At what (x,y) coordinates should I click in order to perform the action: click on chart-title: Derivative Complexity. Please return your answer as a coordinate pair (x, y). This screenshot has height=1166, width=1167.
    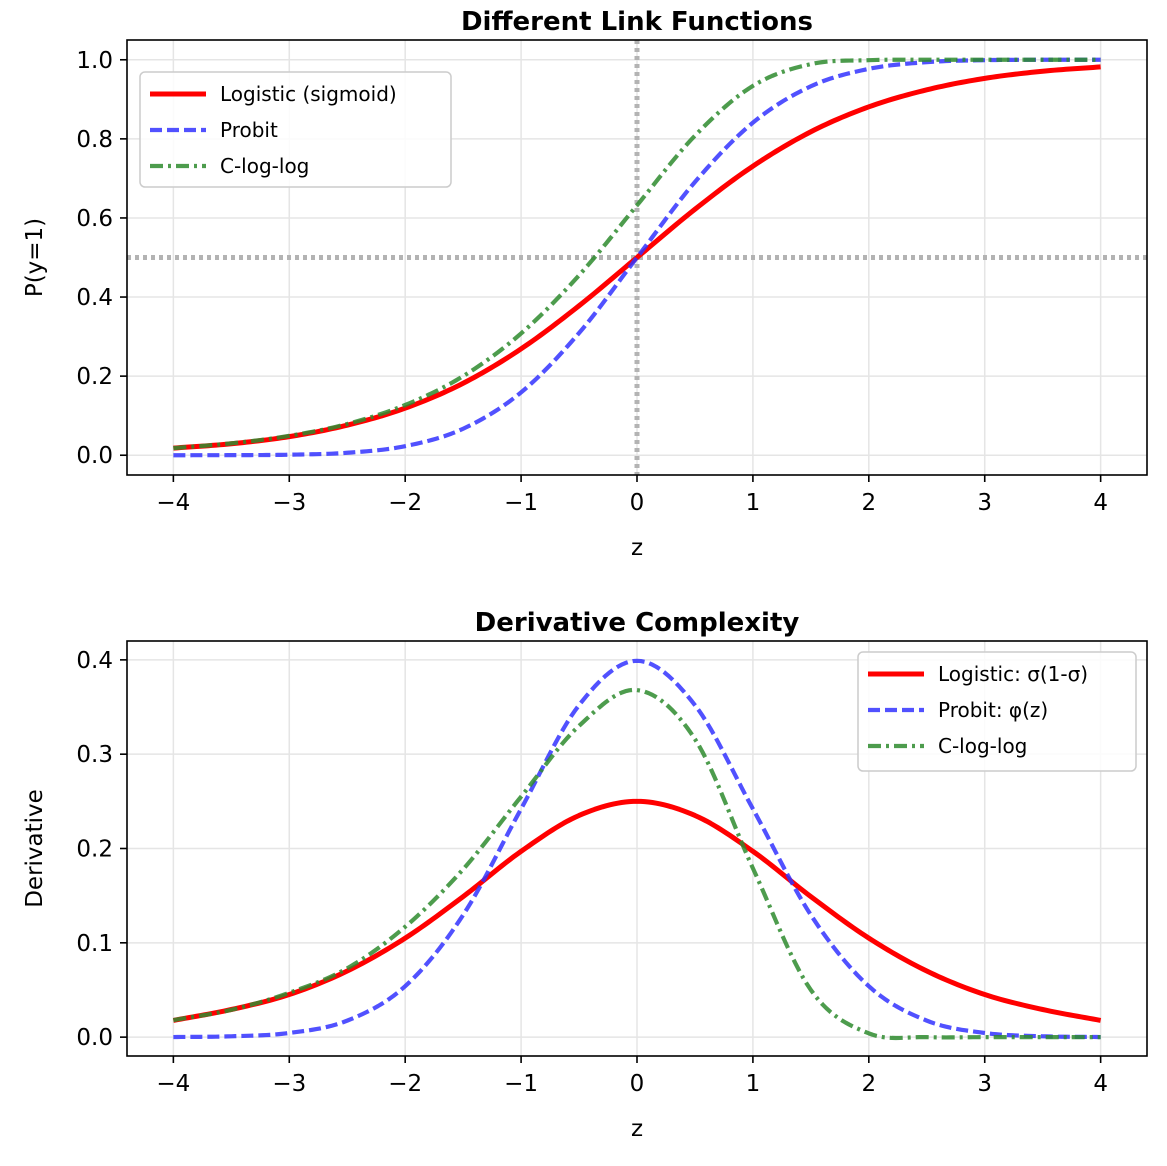
    Looking at the image, I should click on (637, 623).